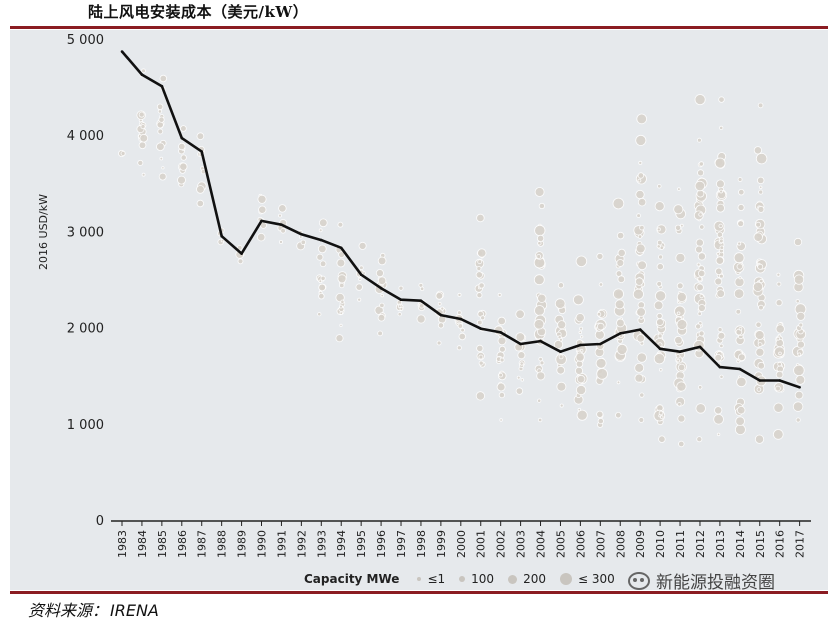 The image size is (835, 625). I want to click on source-label: 资料来源：, so click(68, 610).